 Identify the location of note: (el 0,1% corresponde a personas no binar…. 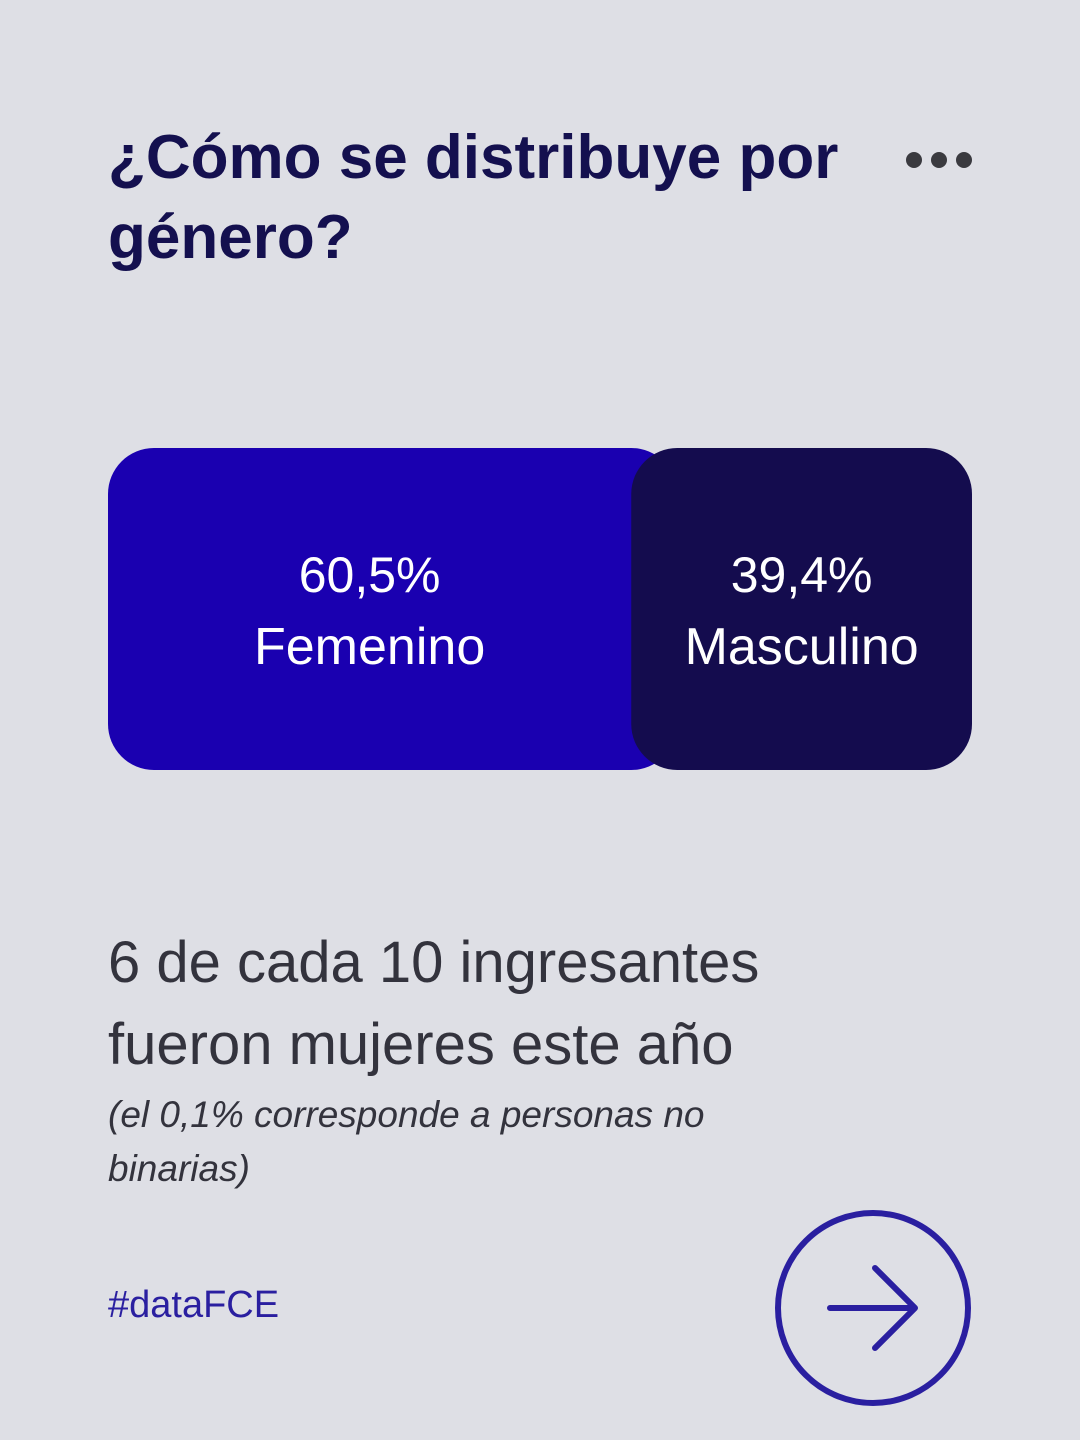
(406, 1141).